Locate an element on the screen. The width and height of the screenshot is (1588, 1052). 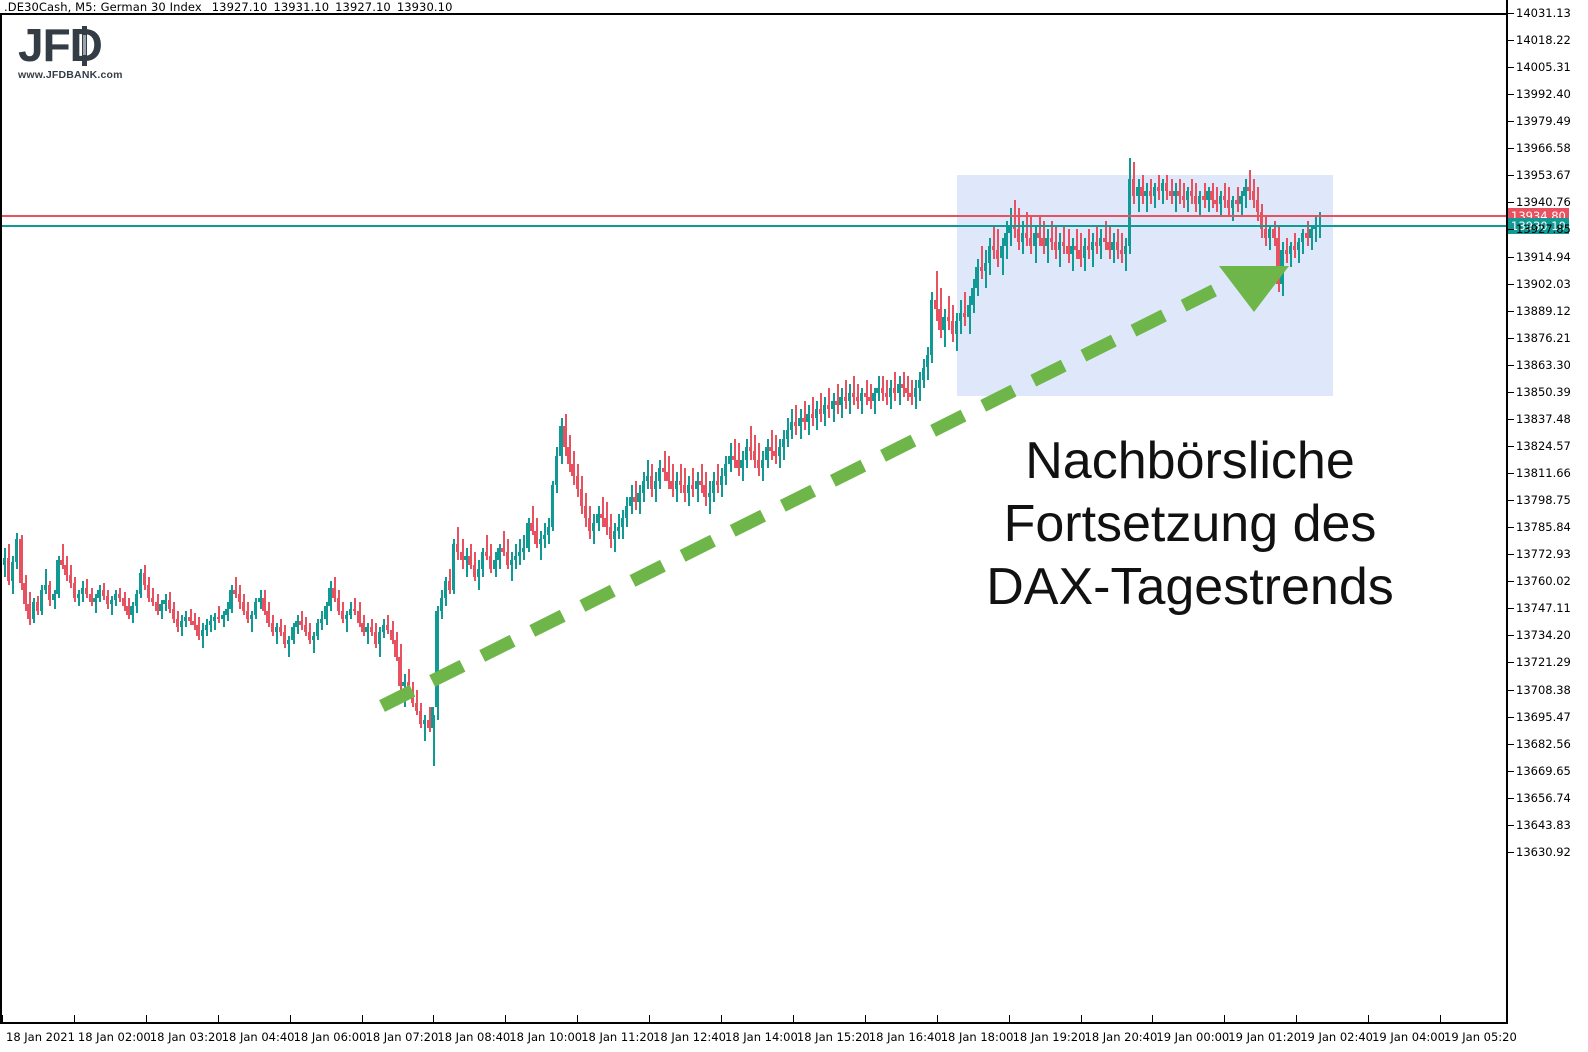
low-value: 13927.10 is located at coordinates (363, 7).